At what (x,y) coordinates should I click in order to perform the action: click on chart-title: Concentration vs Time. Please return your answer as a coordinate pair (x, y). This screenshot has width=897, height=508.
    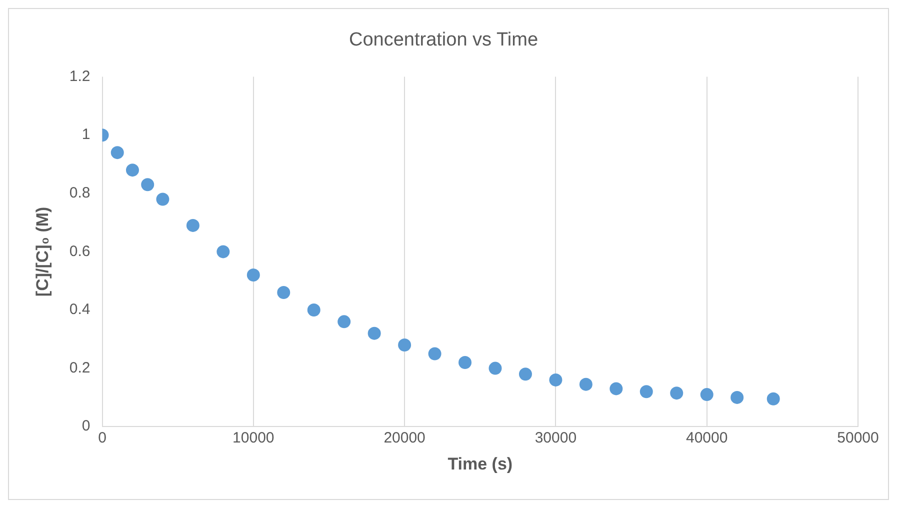
    Looking at the image, I should click on (443, 40).